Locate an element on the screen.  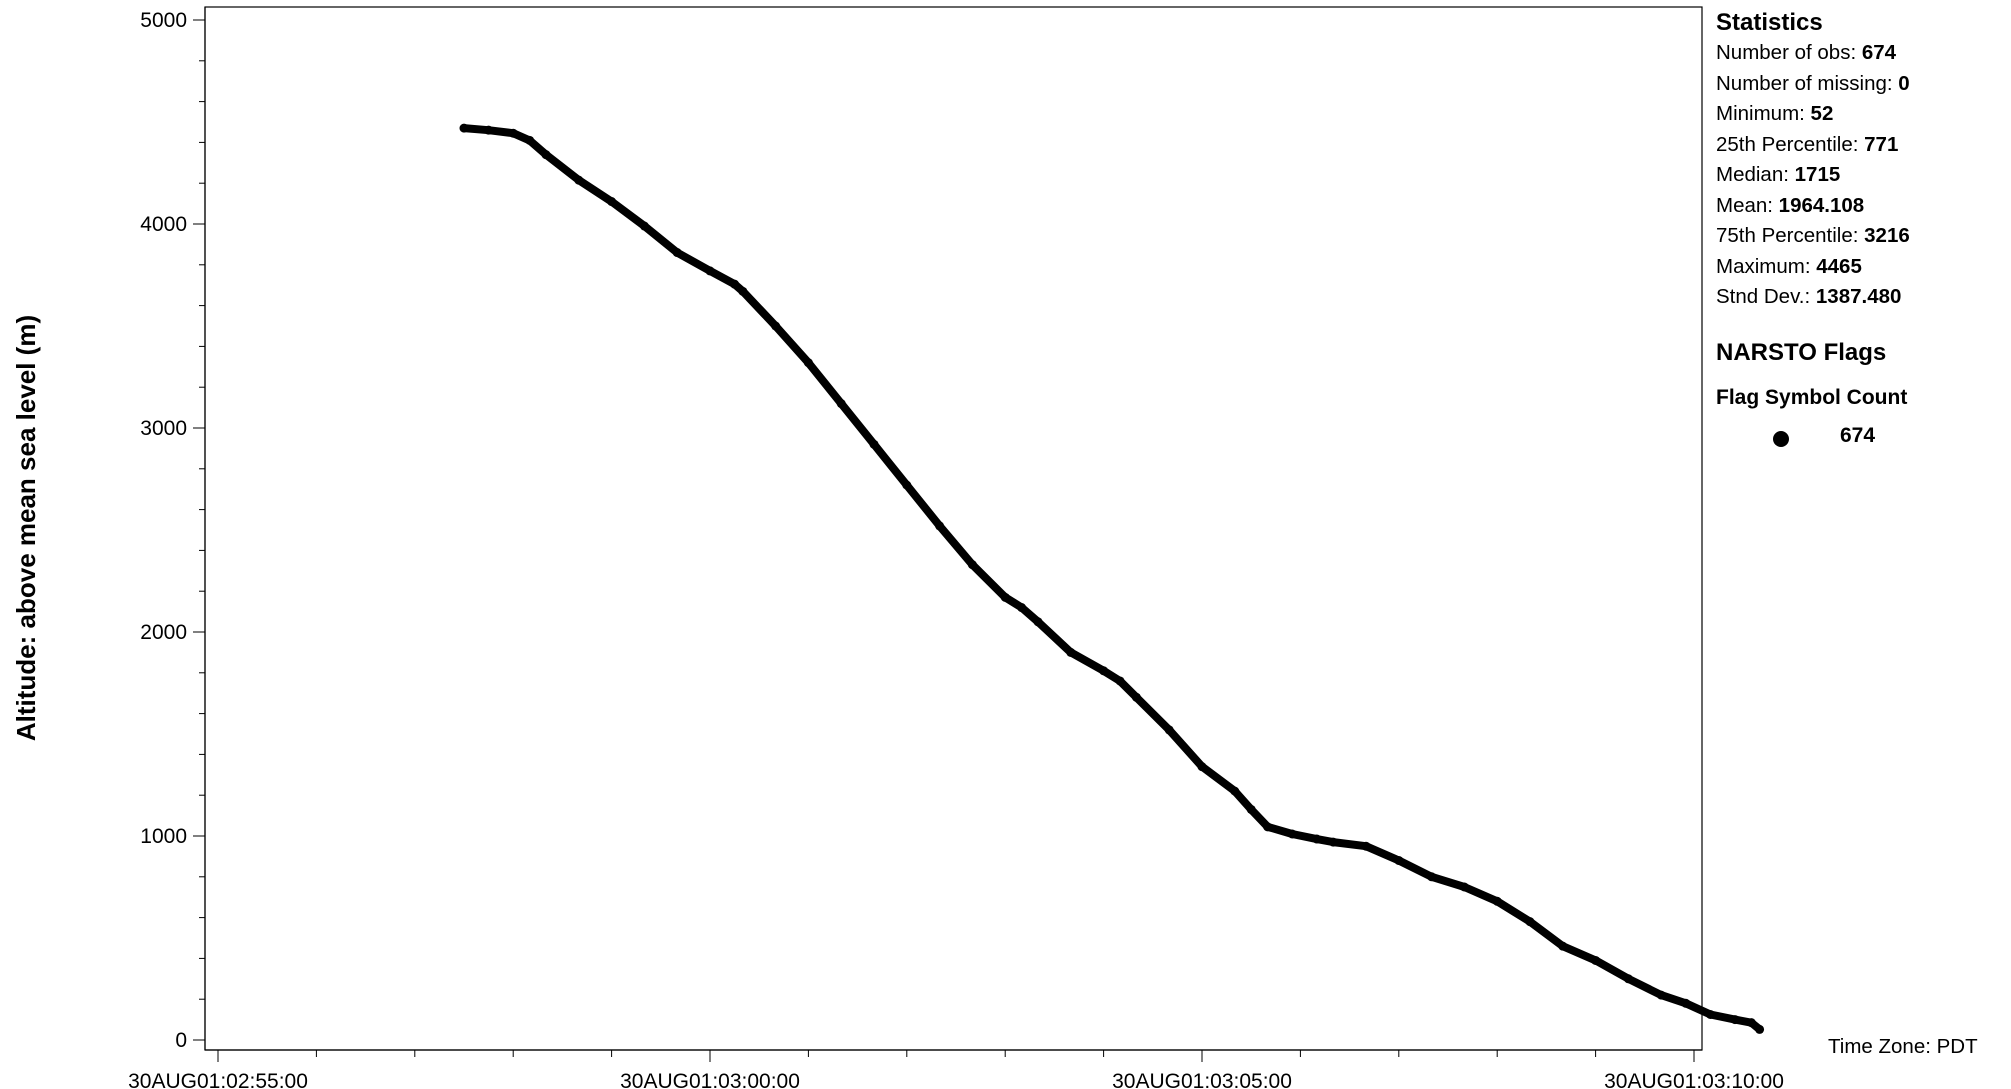
filled-circle-icon is located at coordinates (1781, 438).